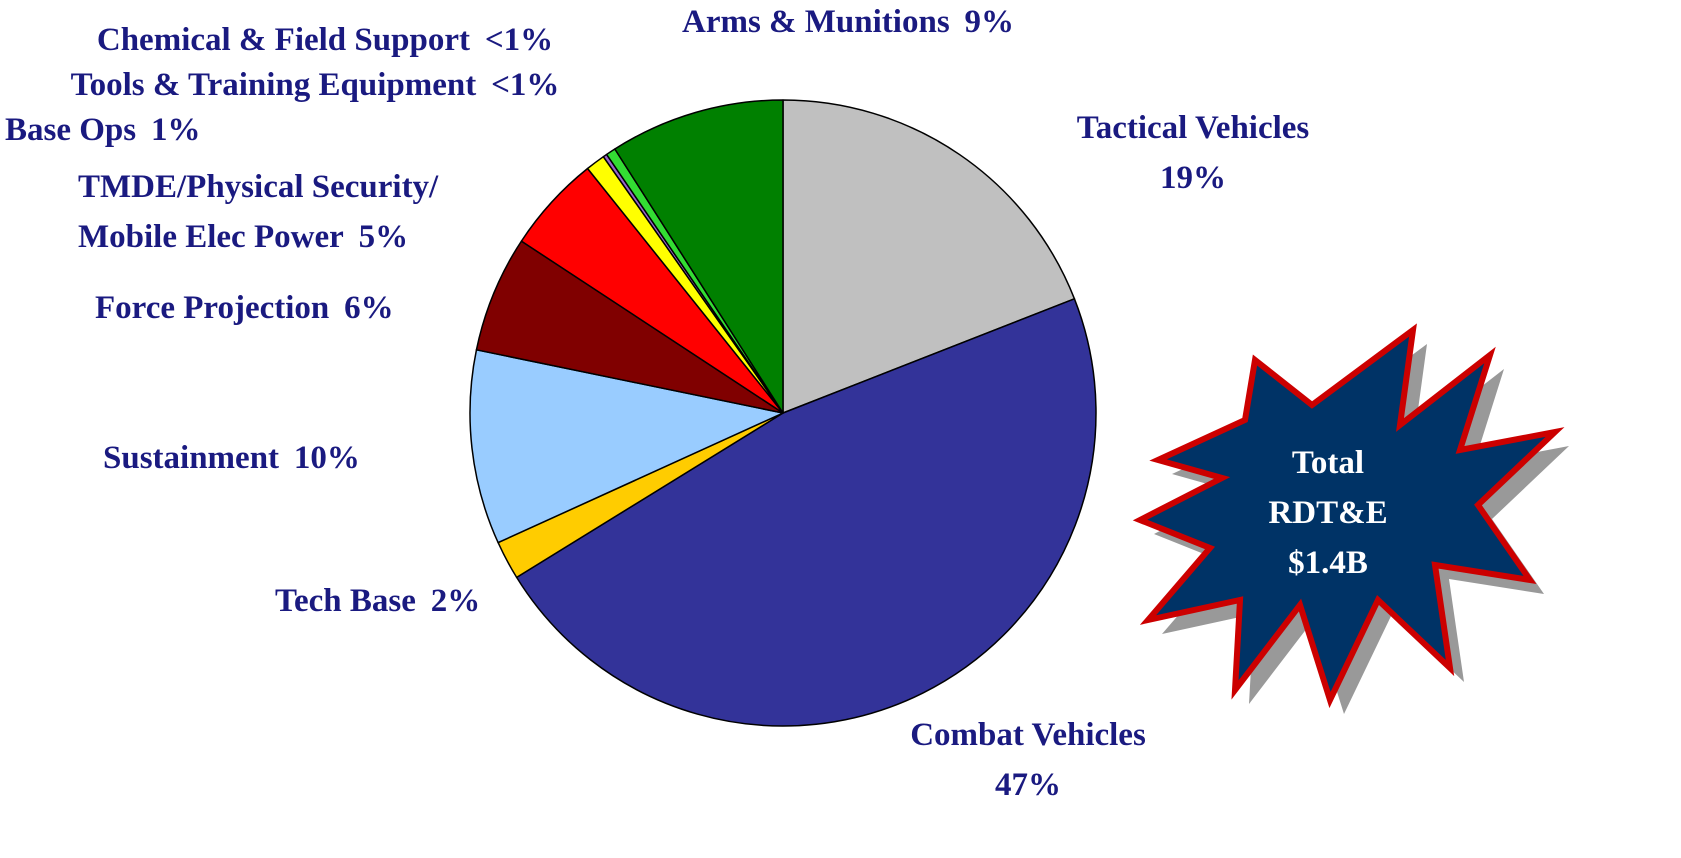 This screenshot has height=858, width=1681. Describe the element at coordinates (326, 458) in the screenshot. I see `value-label: 10%` at that location.